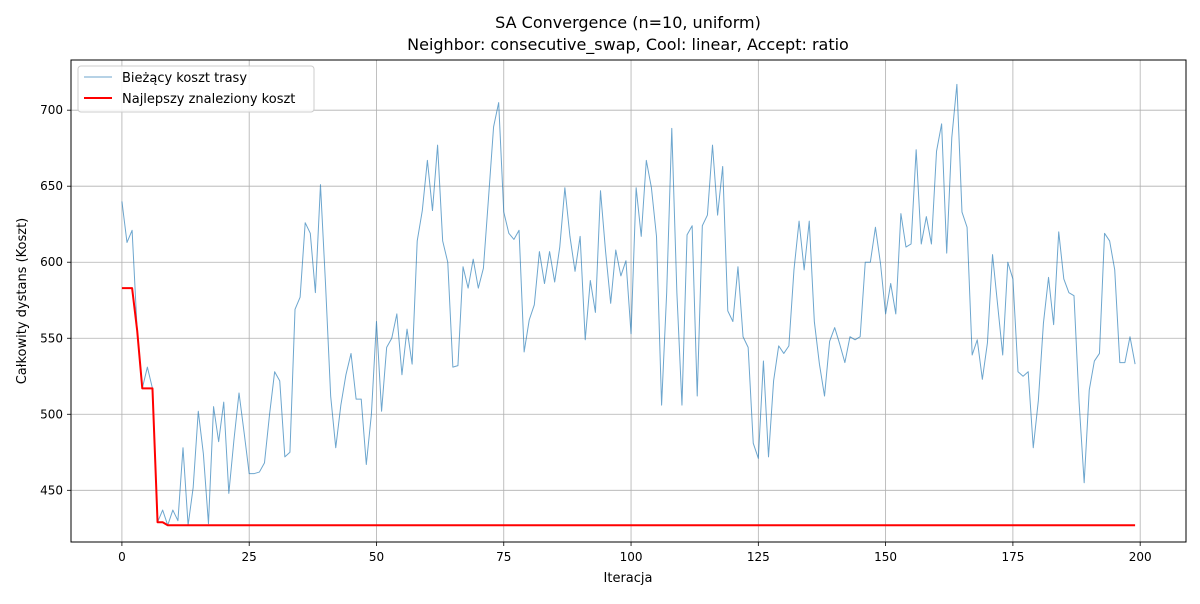 The image size is (1200, 604). Describe the element at coordinates (1140, 557) in the screenshot. I see `x-tick-label: 200` at that location.